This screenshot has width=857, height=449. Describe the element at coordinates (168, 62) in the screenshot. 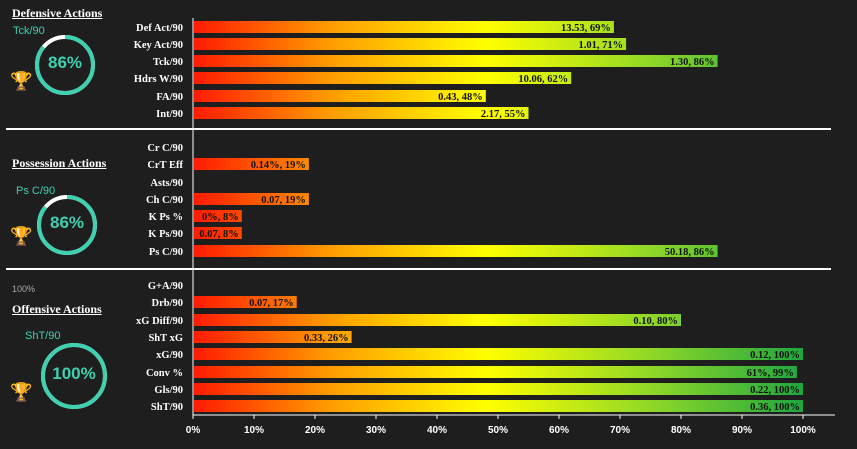

I see `category-label: Tck/90` at that location.